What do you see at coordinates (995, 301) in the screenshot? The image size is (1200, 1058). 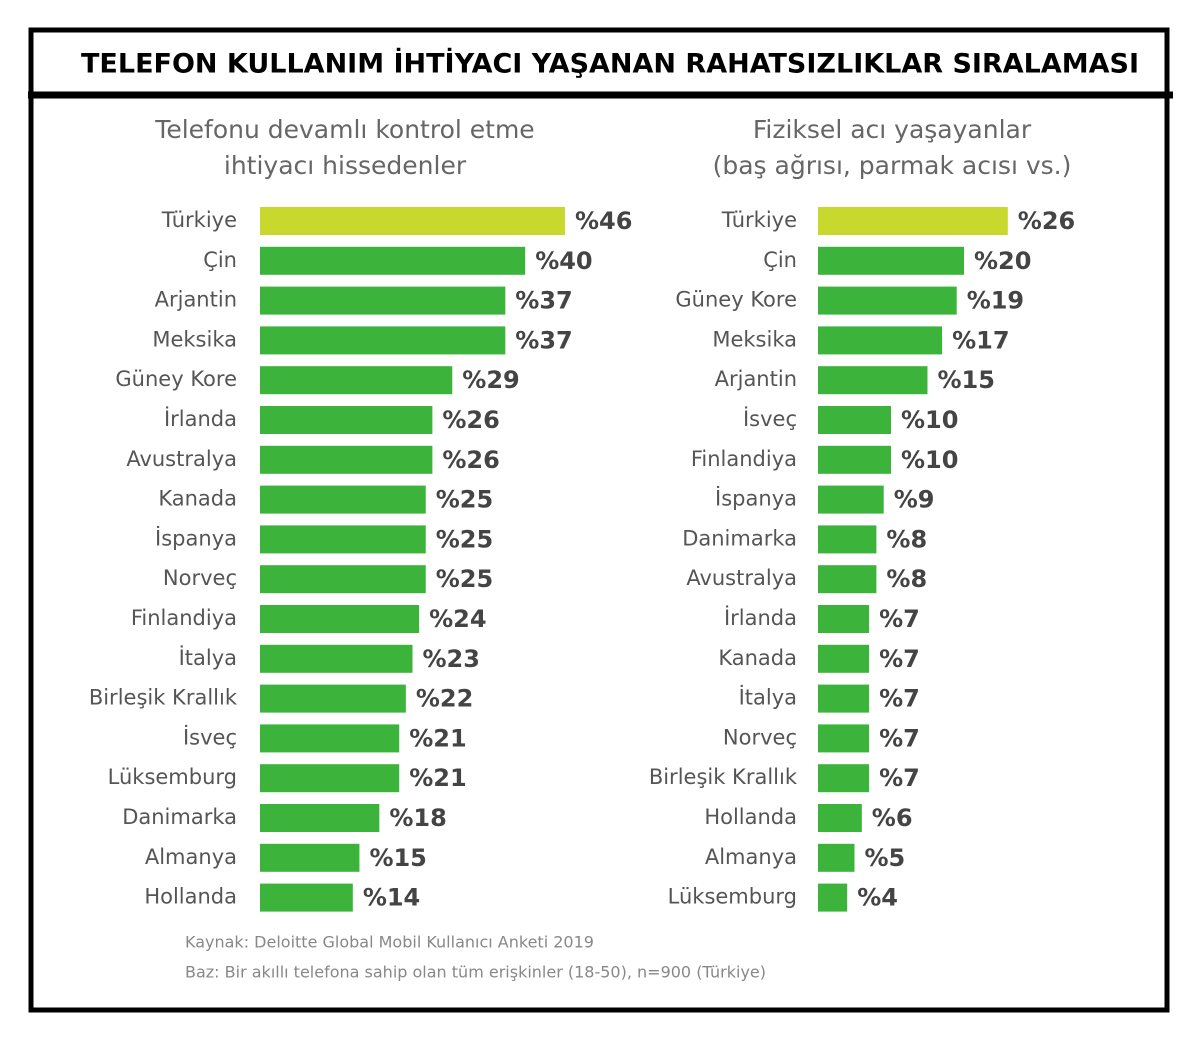 I see `value-label: %19` at bounding box center [995, 301].